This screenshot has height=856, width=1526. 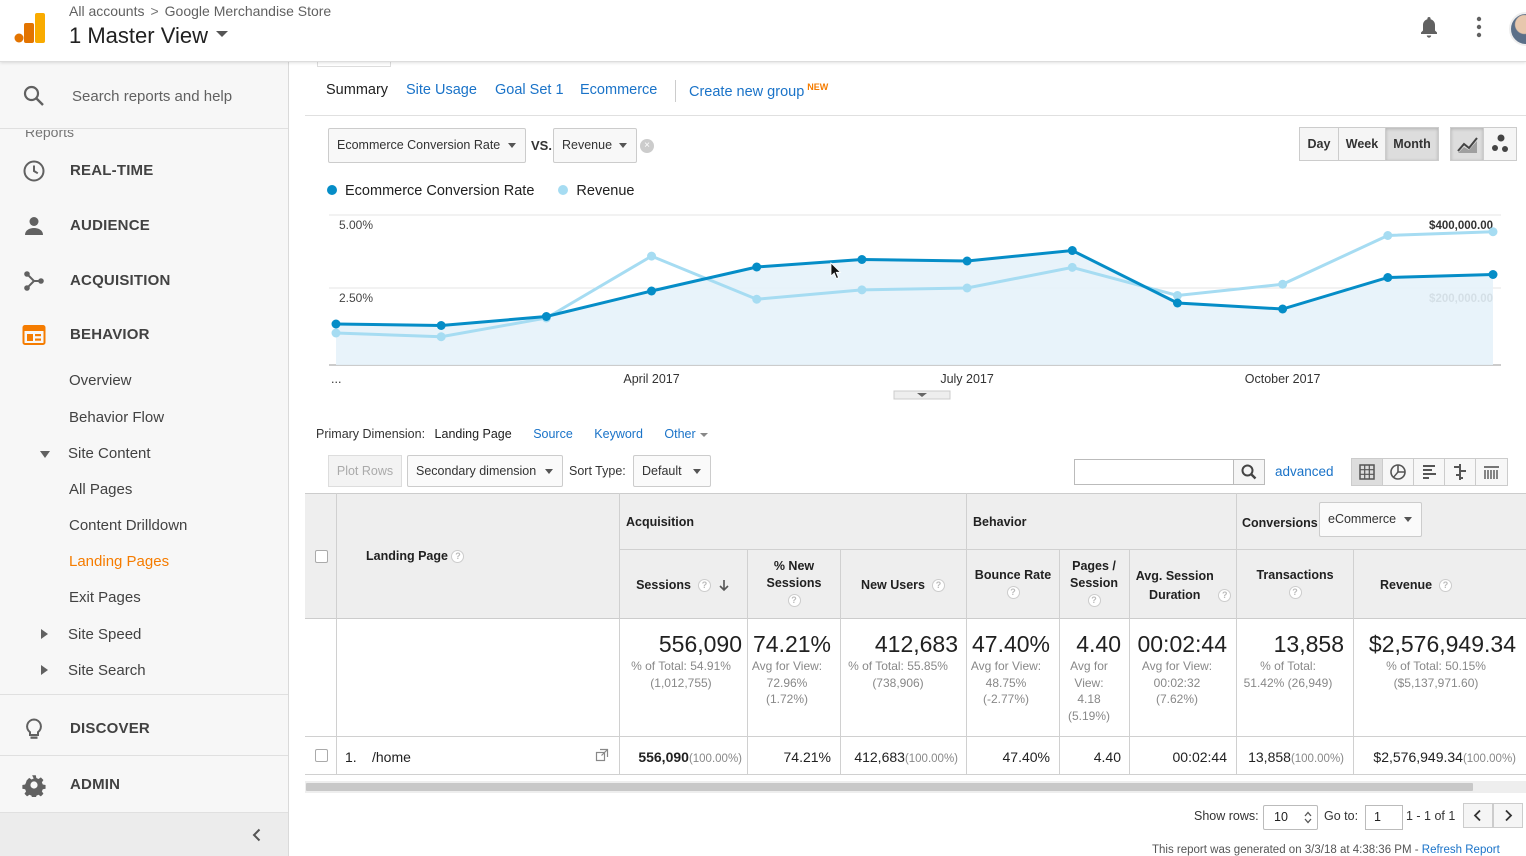 What do you see at coordinates (357, 90) in the screenshot?
I see `tab-summary: Summary` at bounding box center [357, 90].